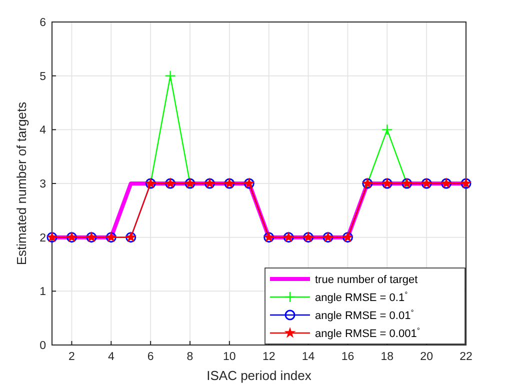  I want to click on y-tick-label: 5, so click(43, 76).